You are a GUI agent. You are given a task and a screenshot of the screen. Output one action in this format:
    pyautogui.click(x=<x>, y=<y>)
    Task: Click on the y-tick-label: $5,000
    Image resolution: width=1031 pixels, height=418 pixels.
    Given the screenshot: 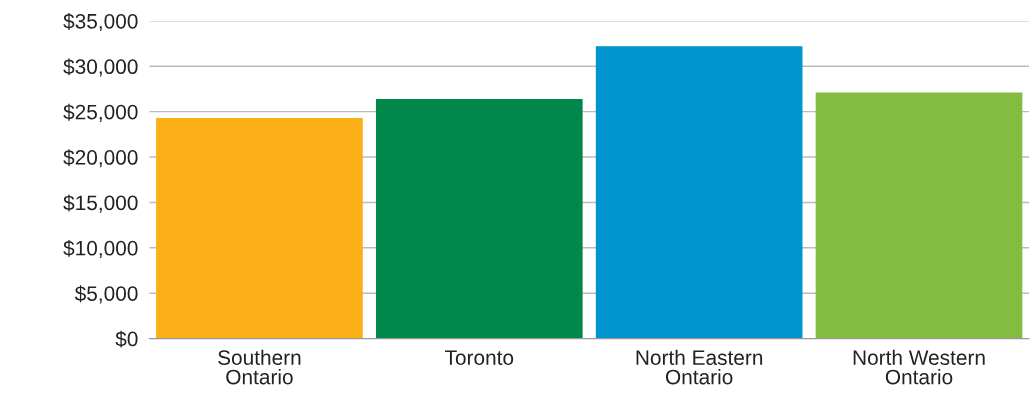 What is the action you would take?
    pyautogui.click(x=106, y=294)
    